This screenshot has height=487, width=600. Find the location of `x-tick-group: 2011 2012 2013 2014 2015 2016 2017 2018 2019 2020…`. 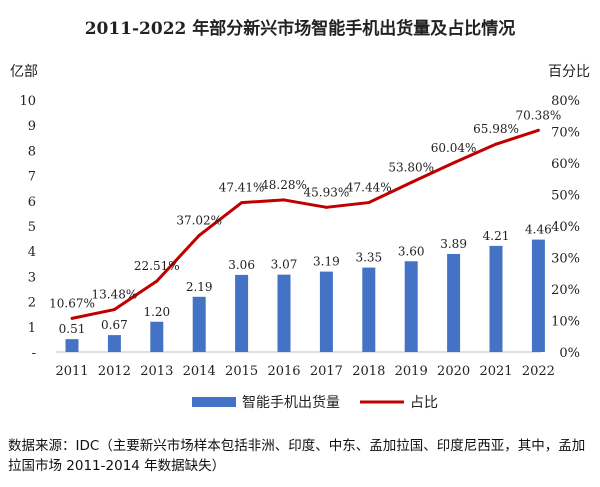

x-tick-group: 2011 2012 2013 2014 2015 2016 2017 2018 2019 2020… is located at coordinates (304, 371).